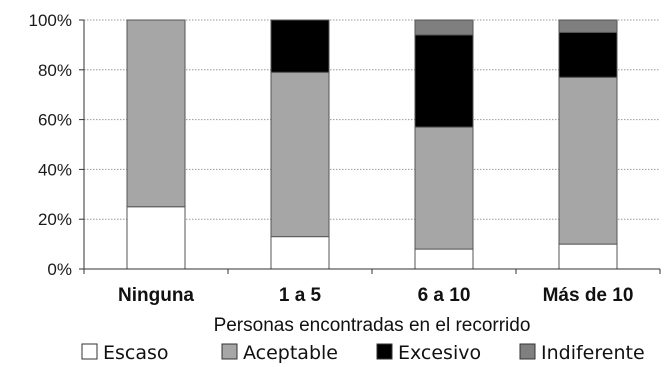  What do you see at coordinates (444, 295) in the screenshot?
I see `x-category-label: 6 a 10` at bounding box center [444, 295].